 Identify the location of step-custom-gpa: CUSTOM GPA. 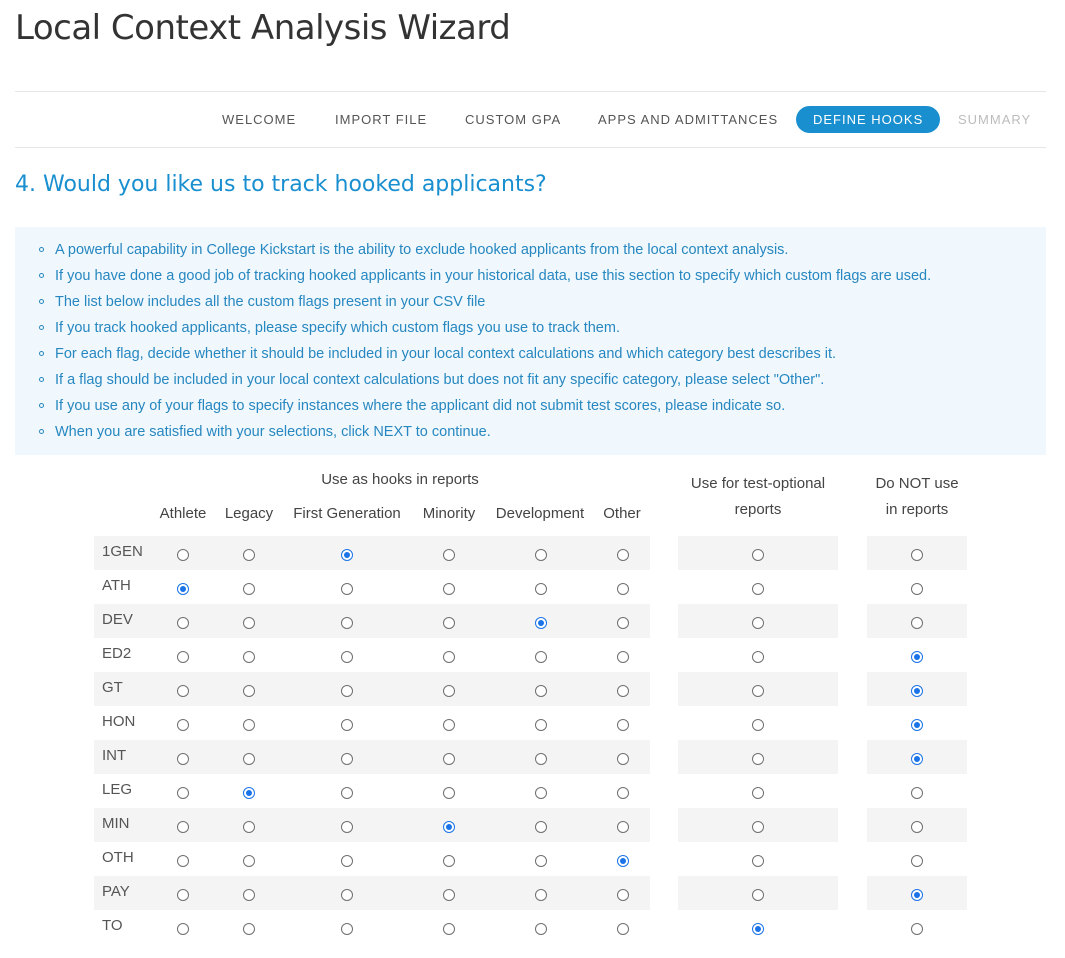
(513, 119).